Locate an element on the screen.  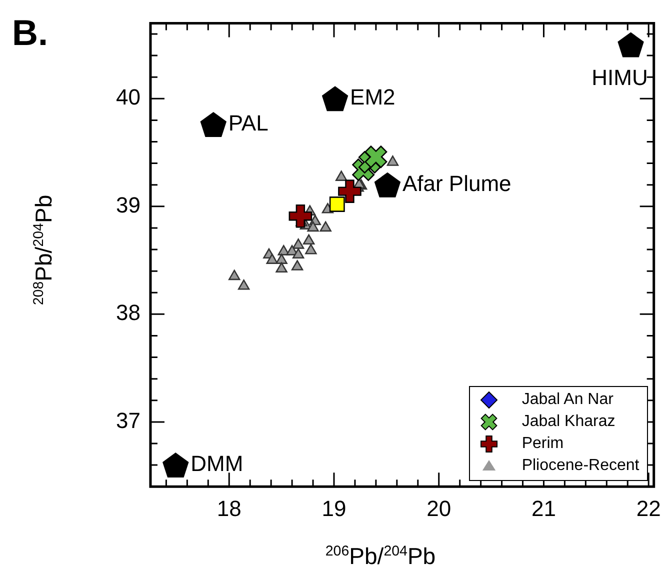
annotation: PAL is located at coordinates (248, 123).